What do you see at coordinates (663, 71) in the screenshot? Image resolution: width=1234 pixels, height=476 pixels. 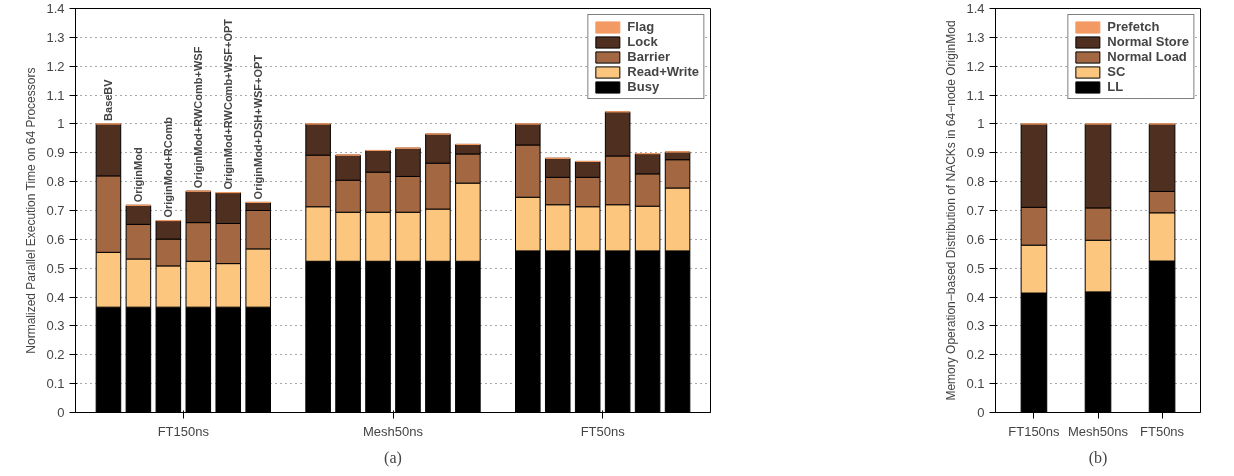 I see `legend-label: Read+Write` at bounding box center [663, 71].